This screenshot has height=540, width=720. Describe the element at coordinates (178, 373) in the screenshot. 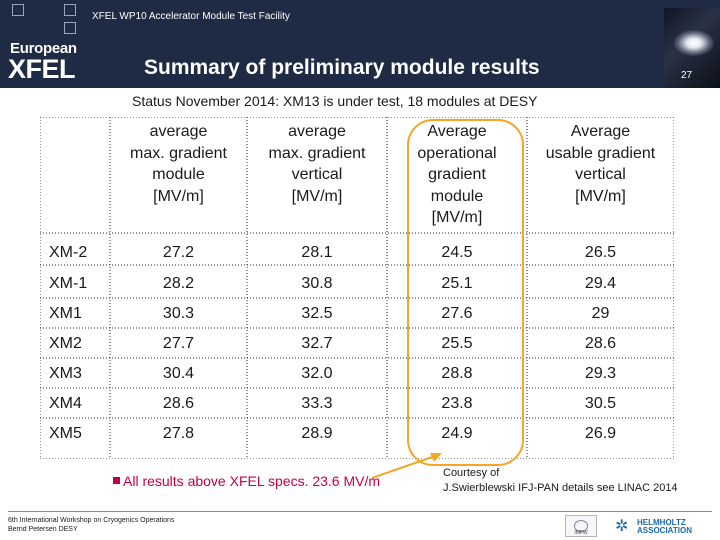

I see `cell-value: 30.4` at that location.